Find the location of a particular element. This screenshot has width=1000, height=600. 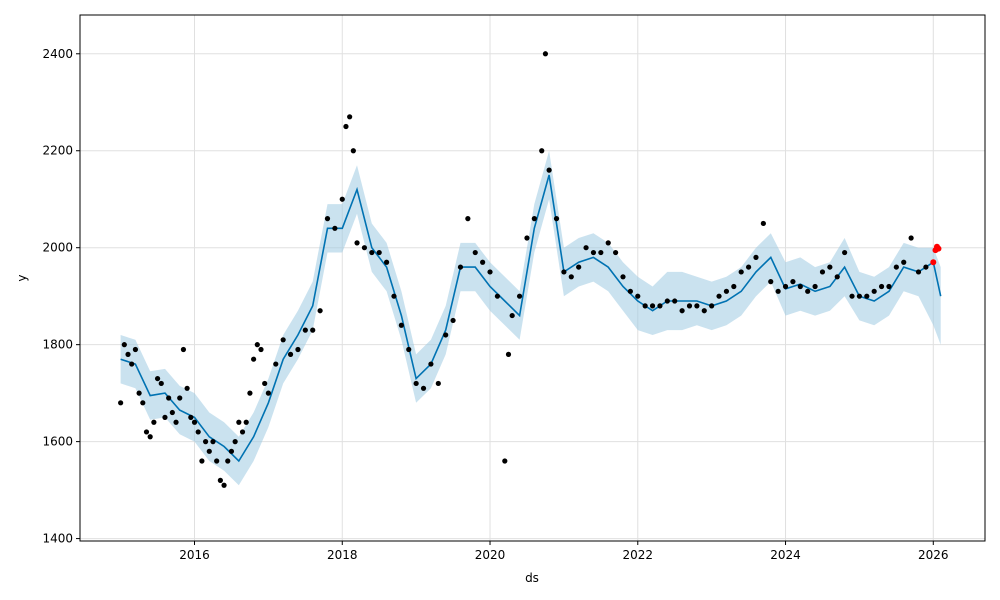

x-tick-label: 2018 is located at coordinates (342, 555).